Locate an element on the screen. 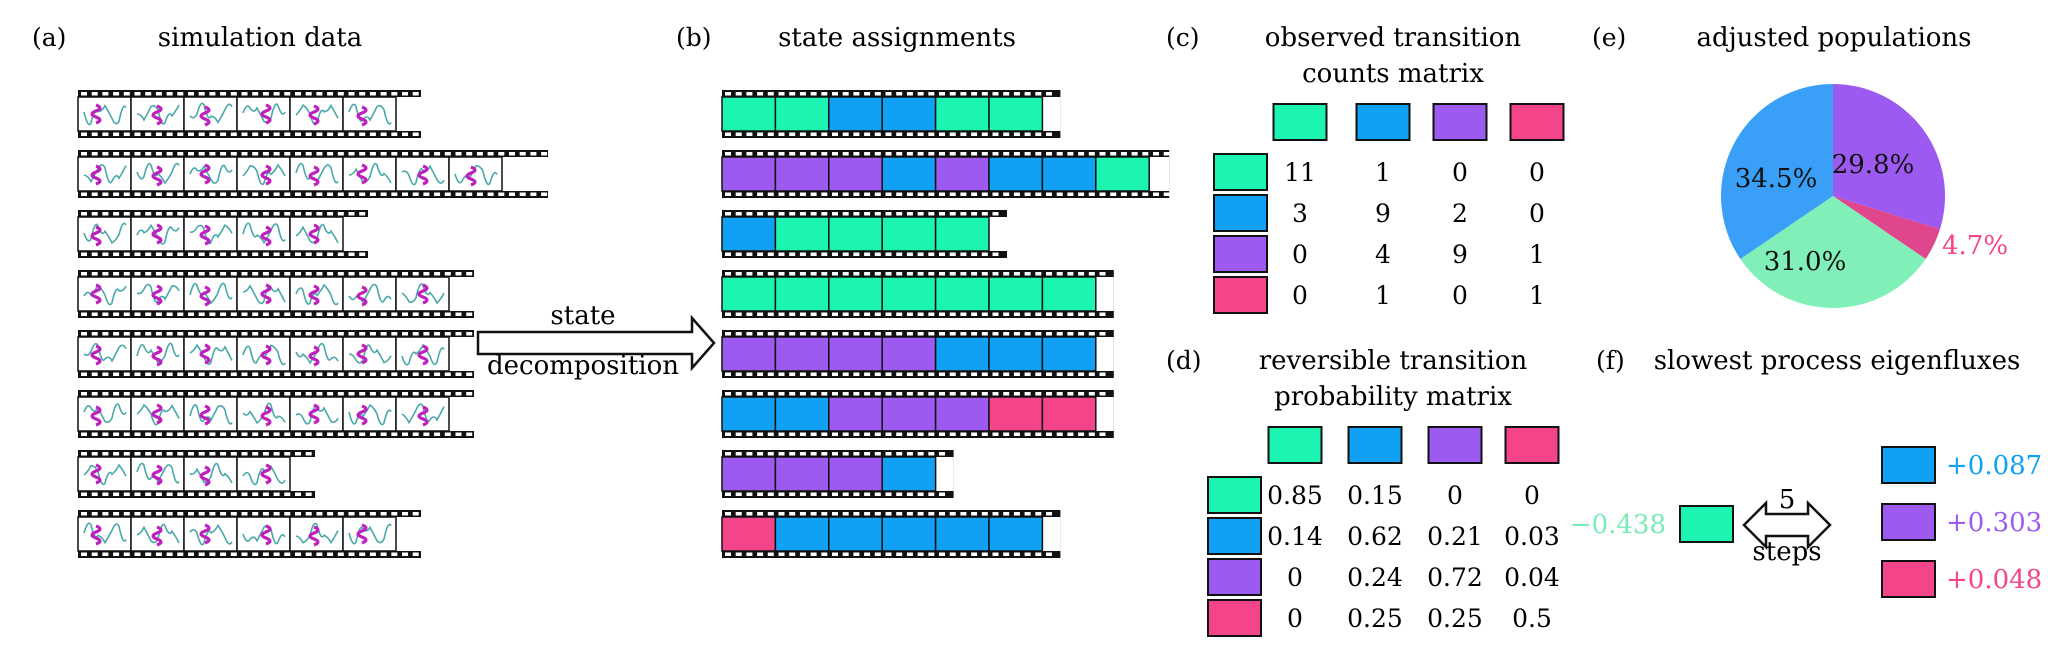 The height and width of the screenshot is (646, 2048). col-header-purple is located at coordinates (1460, 122).